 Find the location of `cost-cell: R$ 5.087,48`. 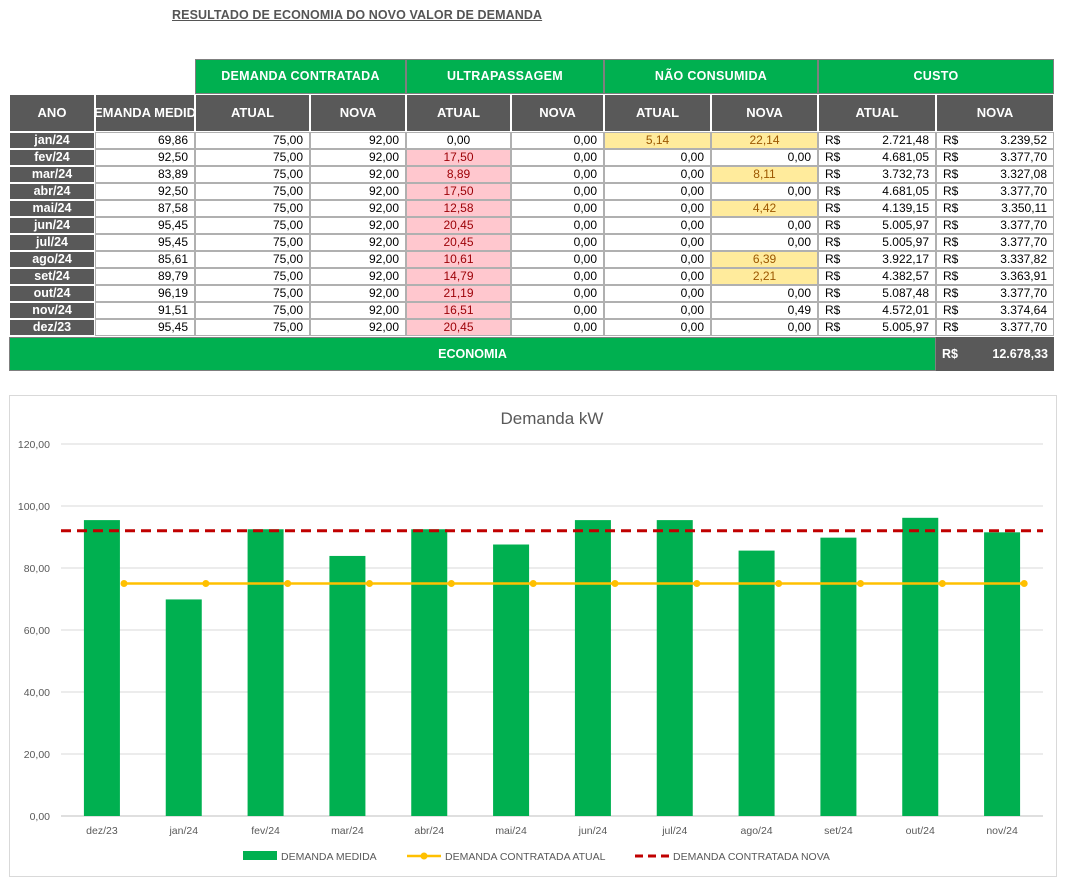

cost-cell: R$ 5.087,48 is located at coordinates (877, 293).